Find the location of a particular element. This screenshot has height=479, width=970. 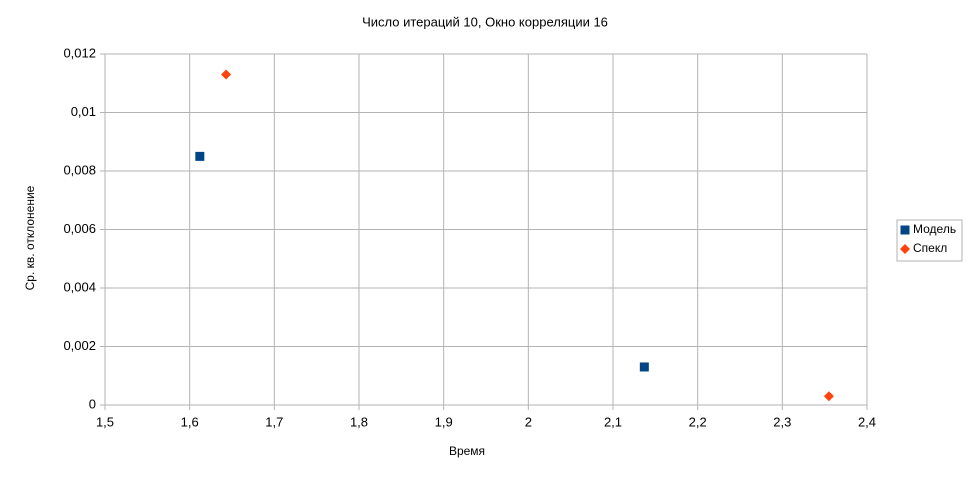

y-tick-label: 0,012 is located at coordinates (79, 52).